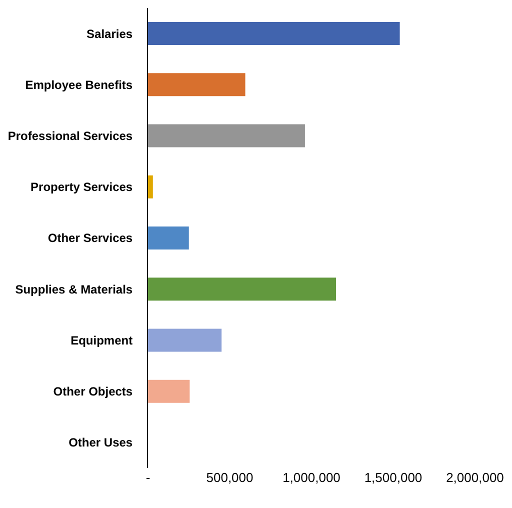 The image size is (512, 508). Describe the element at coordinates (393, 477) in the screenshot. I see `x-tick-label: 1,500,000` at that location.